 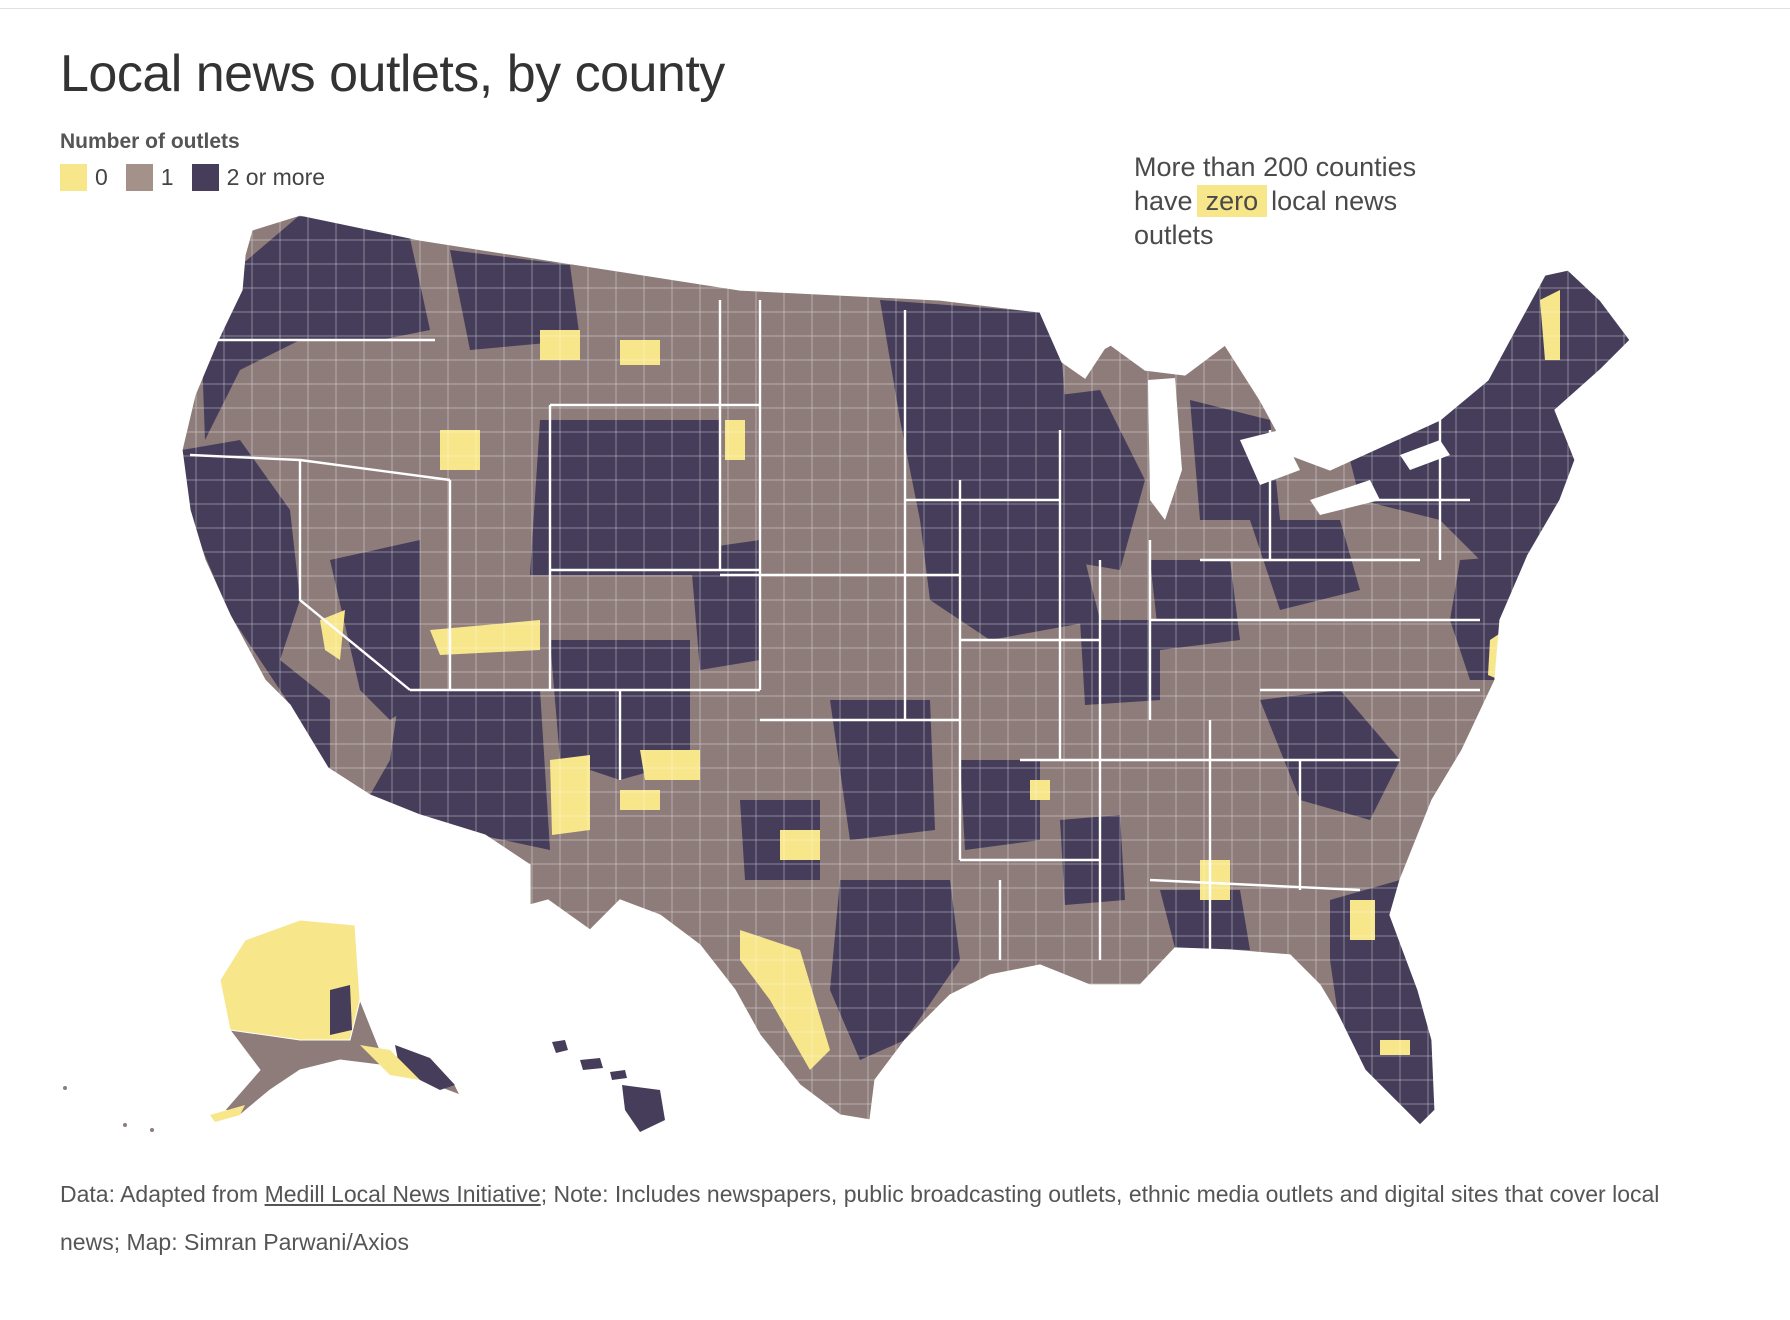 What do you see at coordinates (1275, 167) in the screenshot?
I see `annotation-line1: More than 200 counties` at bounding box center [1275, 167].